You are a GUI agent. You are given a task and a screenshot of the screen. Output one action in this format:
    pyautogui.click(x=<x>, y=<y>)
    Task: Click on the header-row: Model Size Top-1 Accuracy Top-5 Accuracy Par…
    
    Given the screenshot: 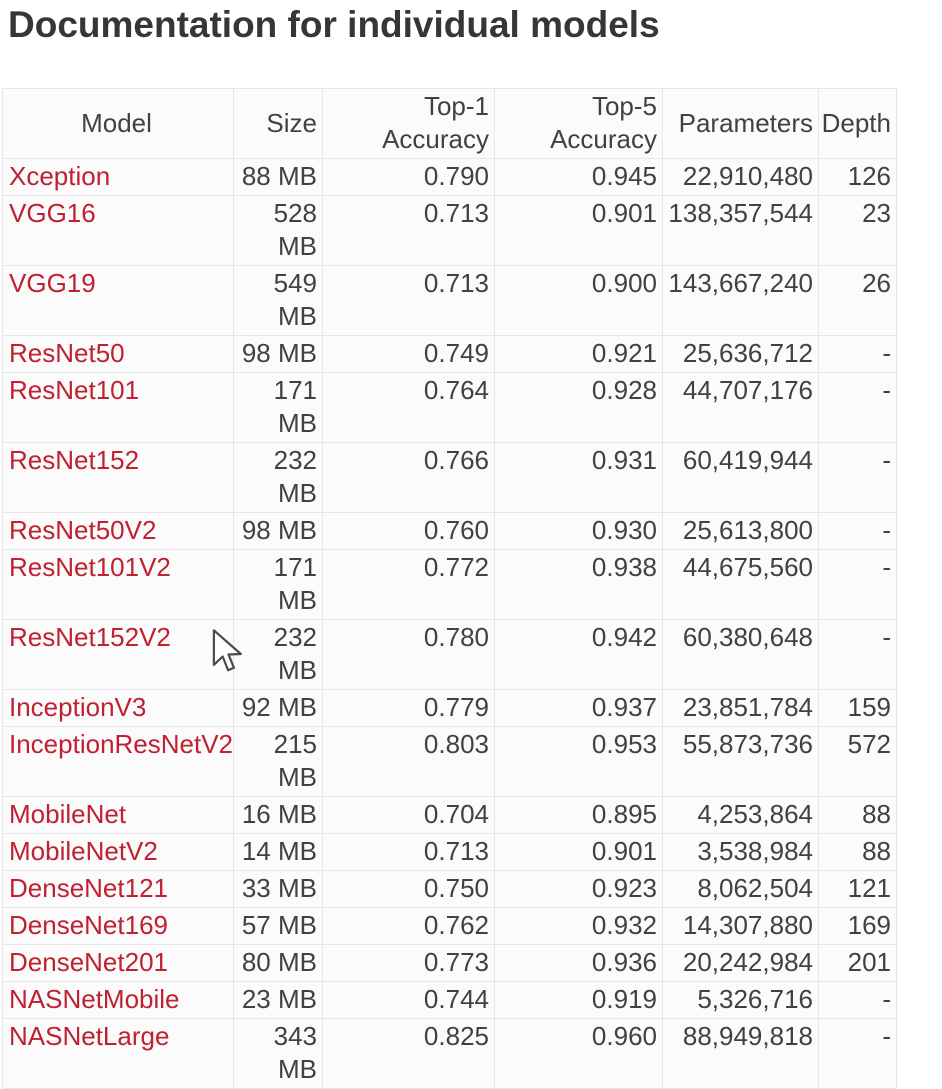 What is the action you would take?
    pyautogui.click(x=449, y=123)
    